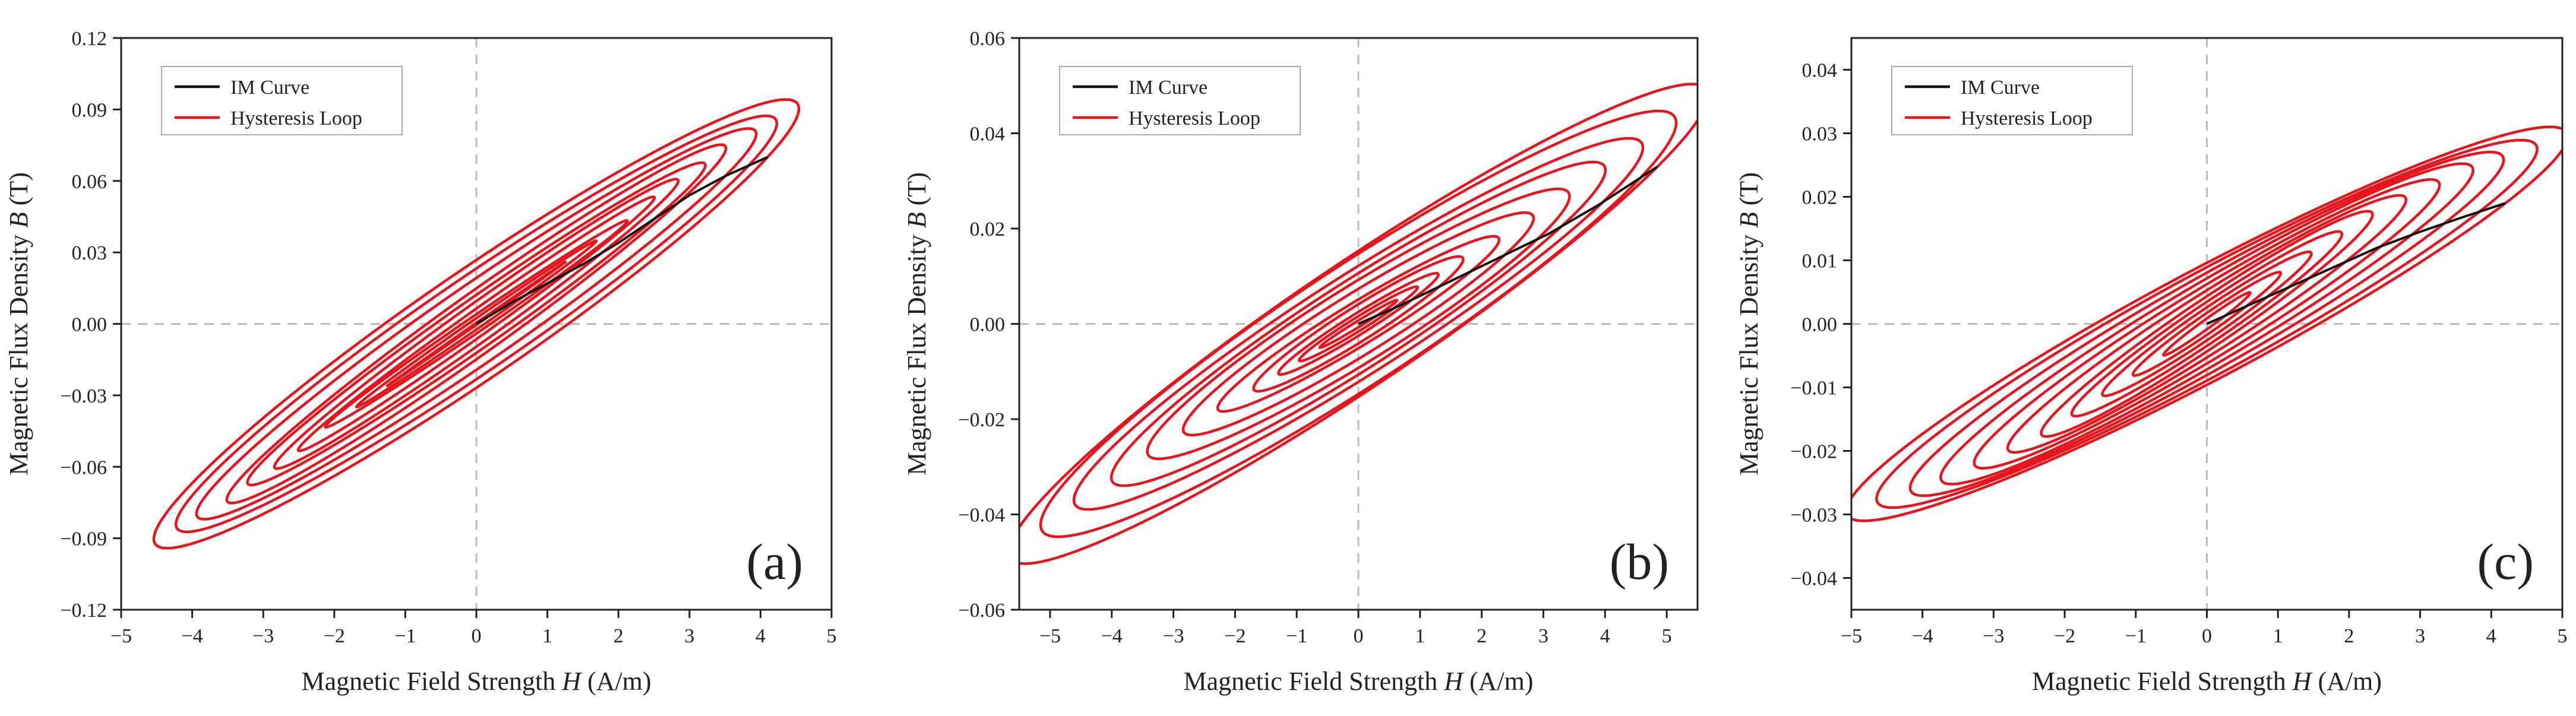  What do you see at coordinates (2000, 88) in the screenshot?
I see `legend-label: IM Curve` at bounding box center [2000, 88].